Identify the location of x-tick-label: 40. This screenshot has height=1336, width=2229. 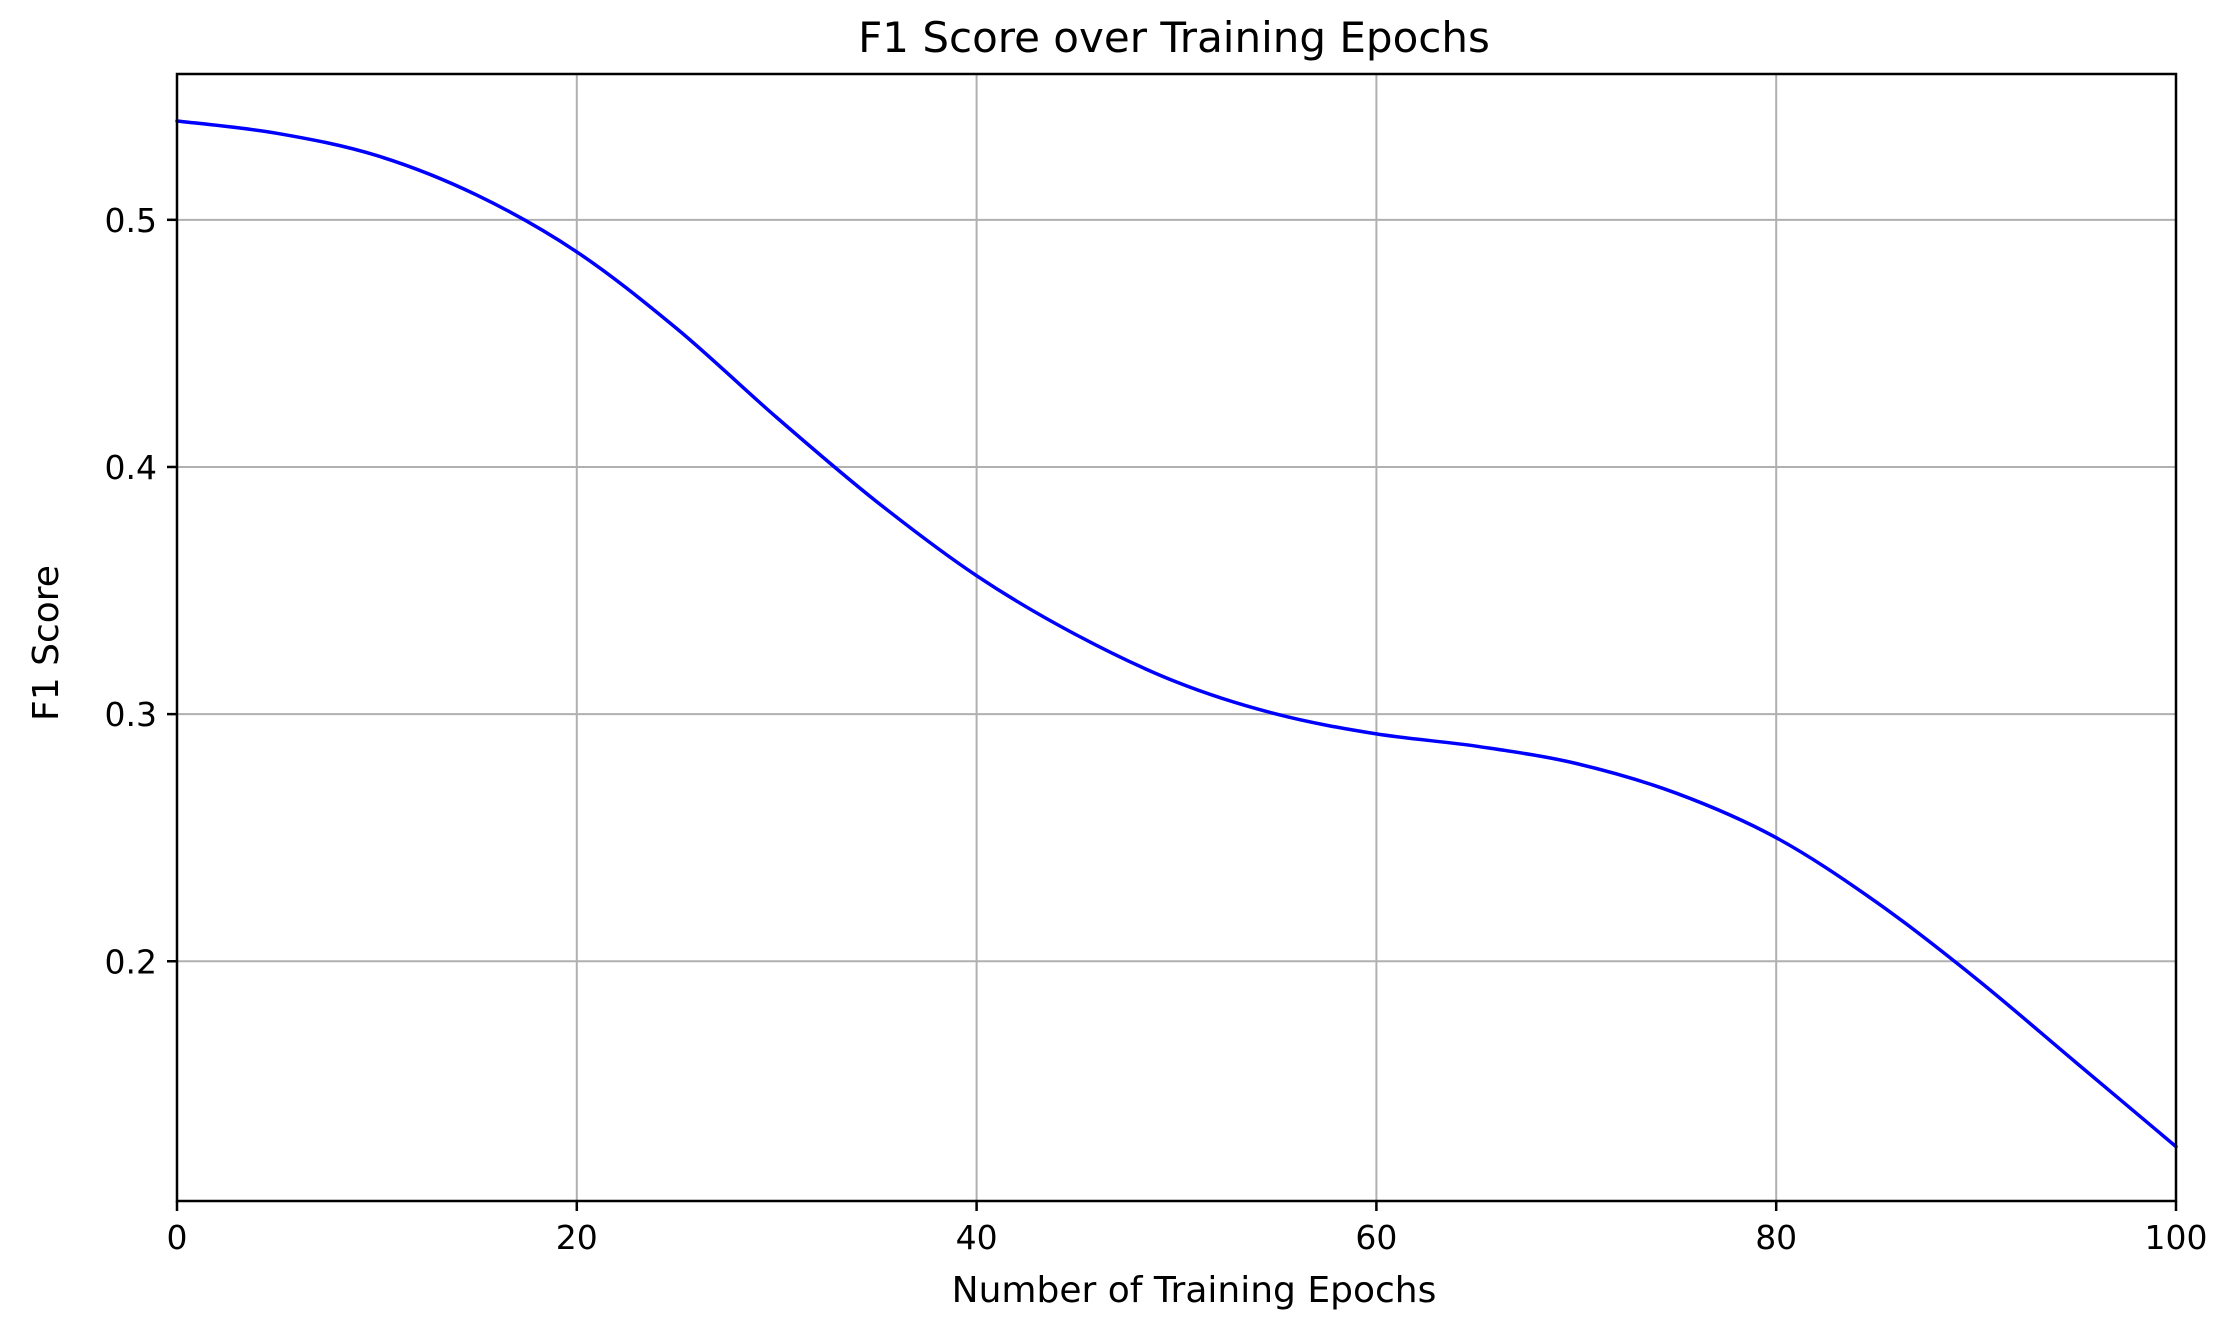
(977, 1237).